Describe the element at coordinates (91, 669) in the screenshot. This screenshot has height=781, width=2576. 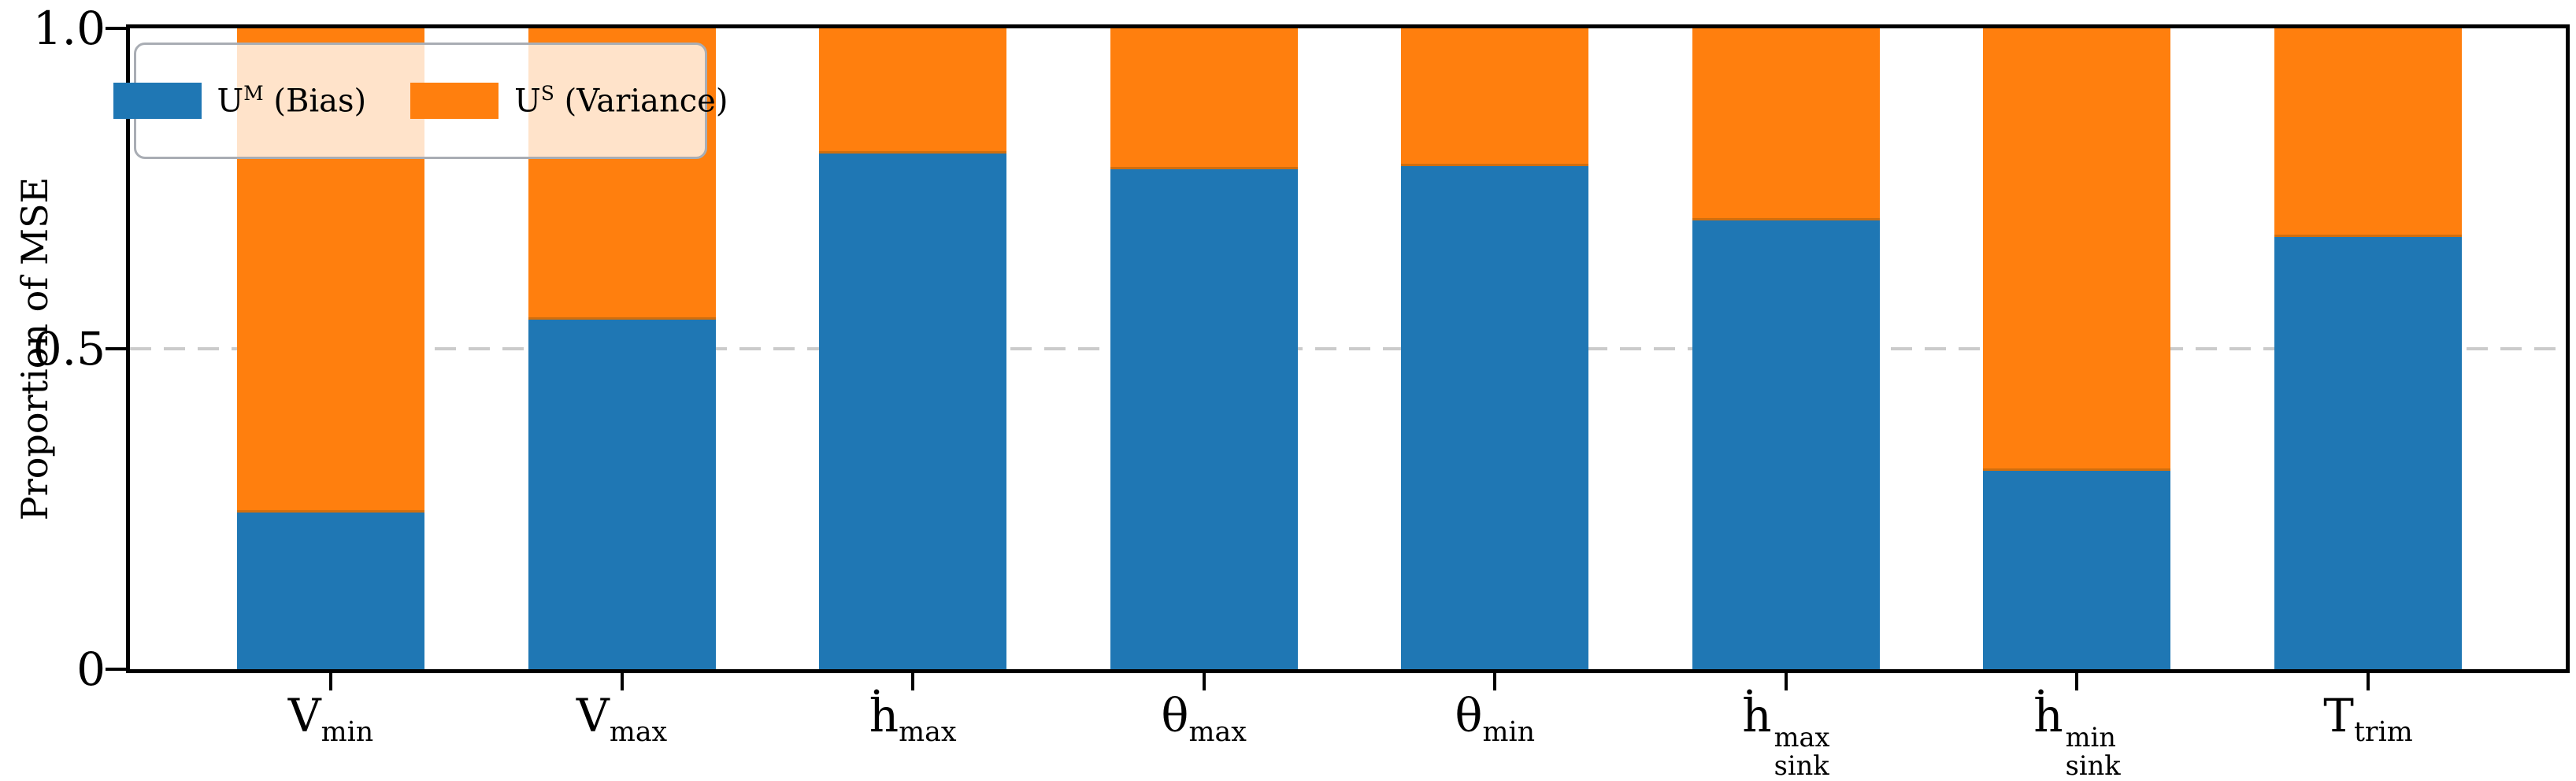
I see `y-tick-label-0: 0` at that location.